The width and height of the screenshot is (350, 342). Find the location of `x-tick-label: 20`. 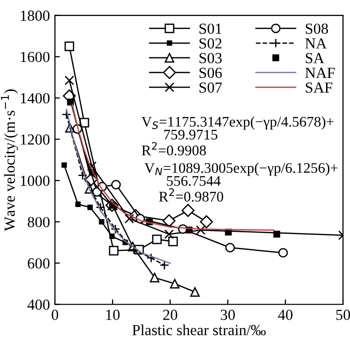

x-tick-label: 20 is located at coordinates (170, 315).